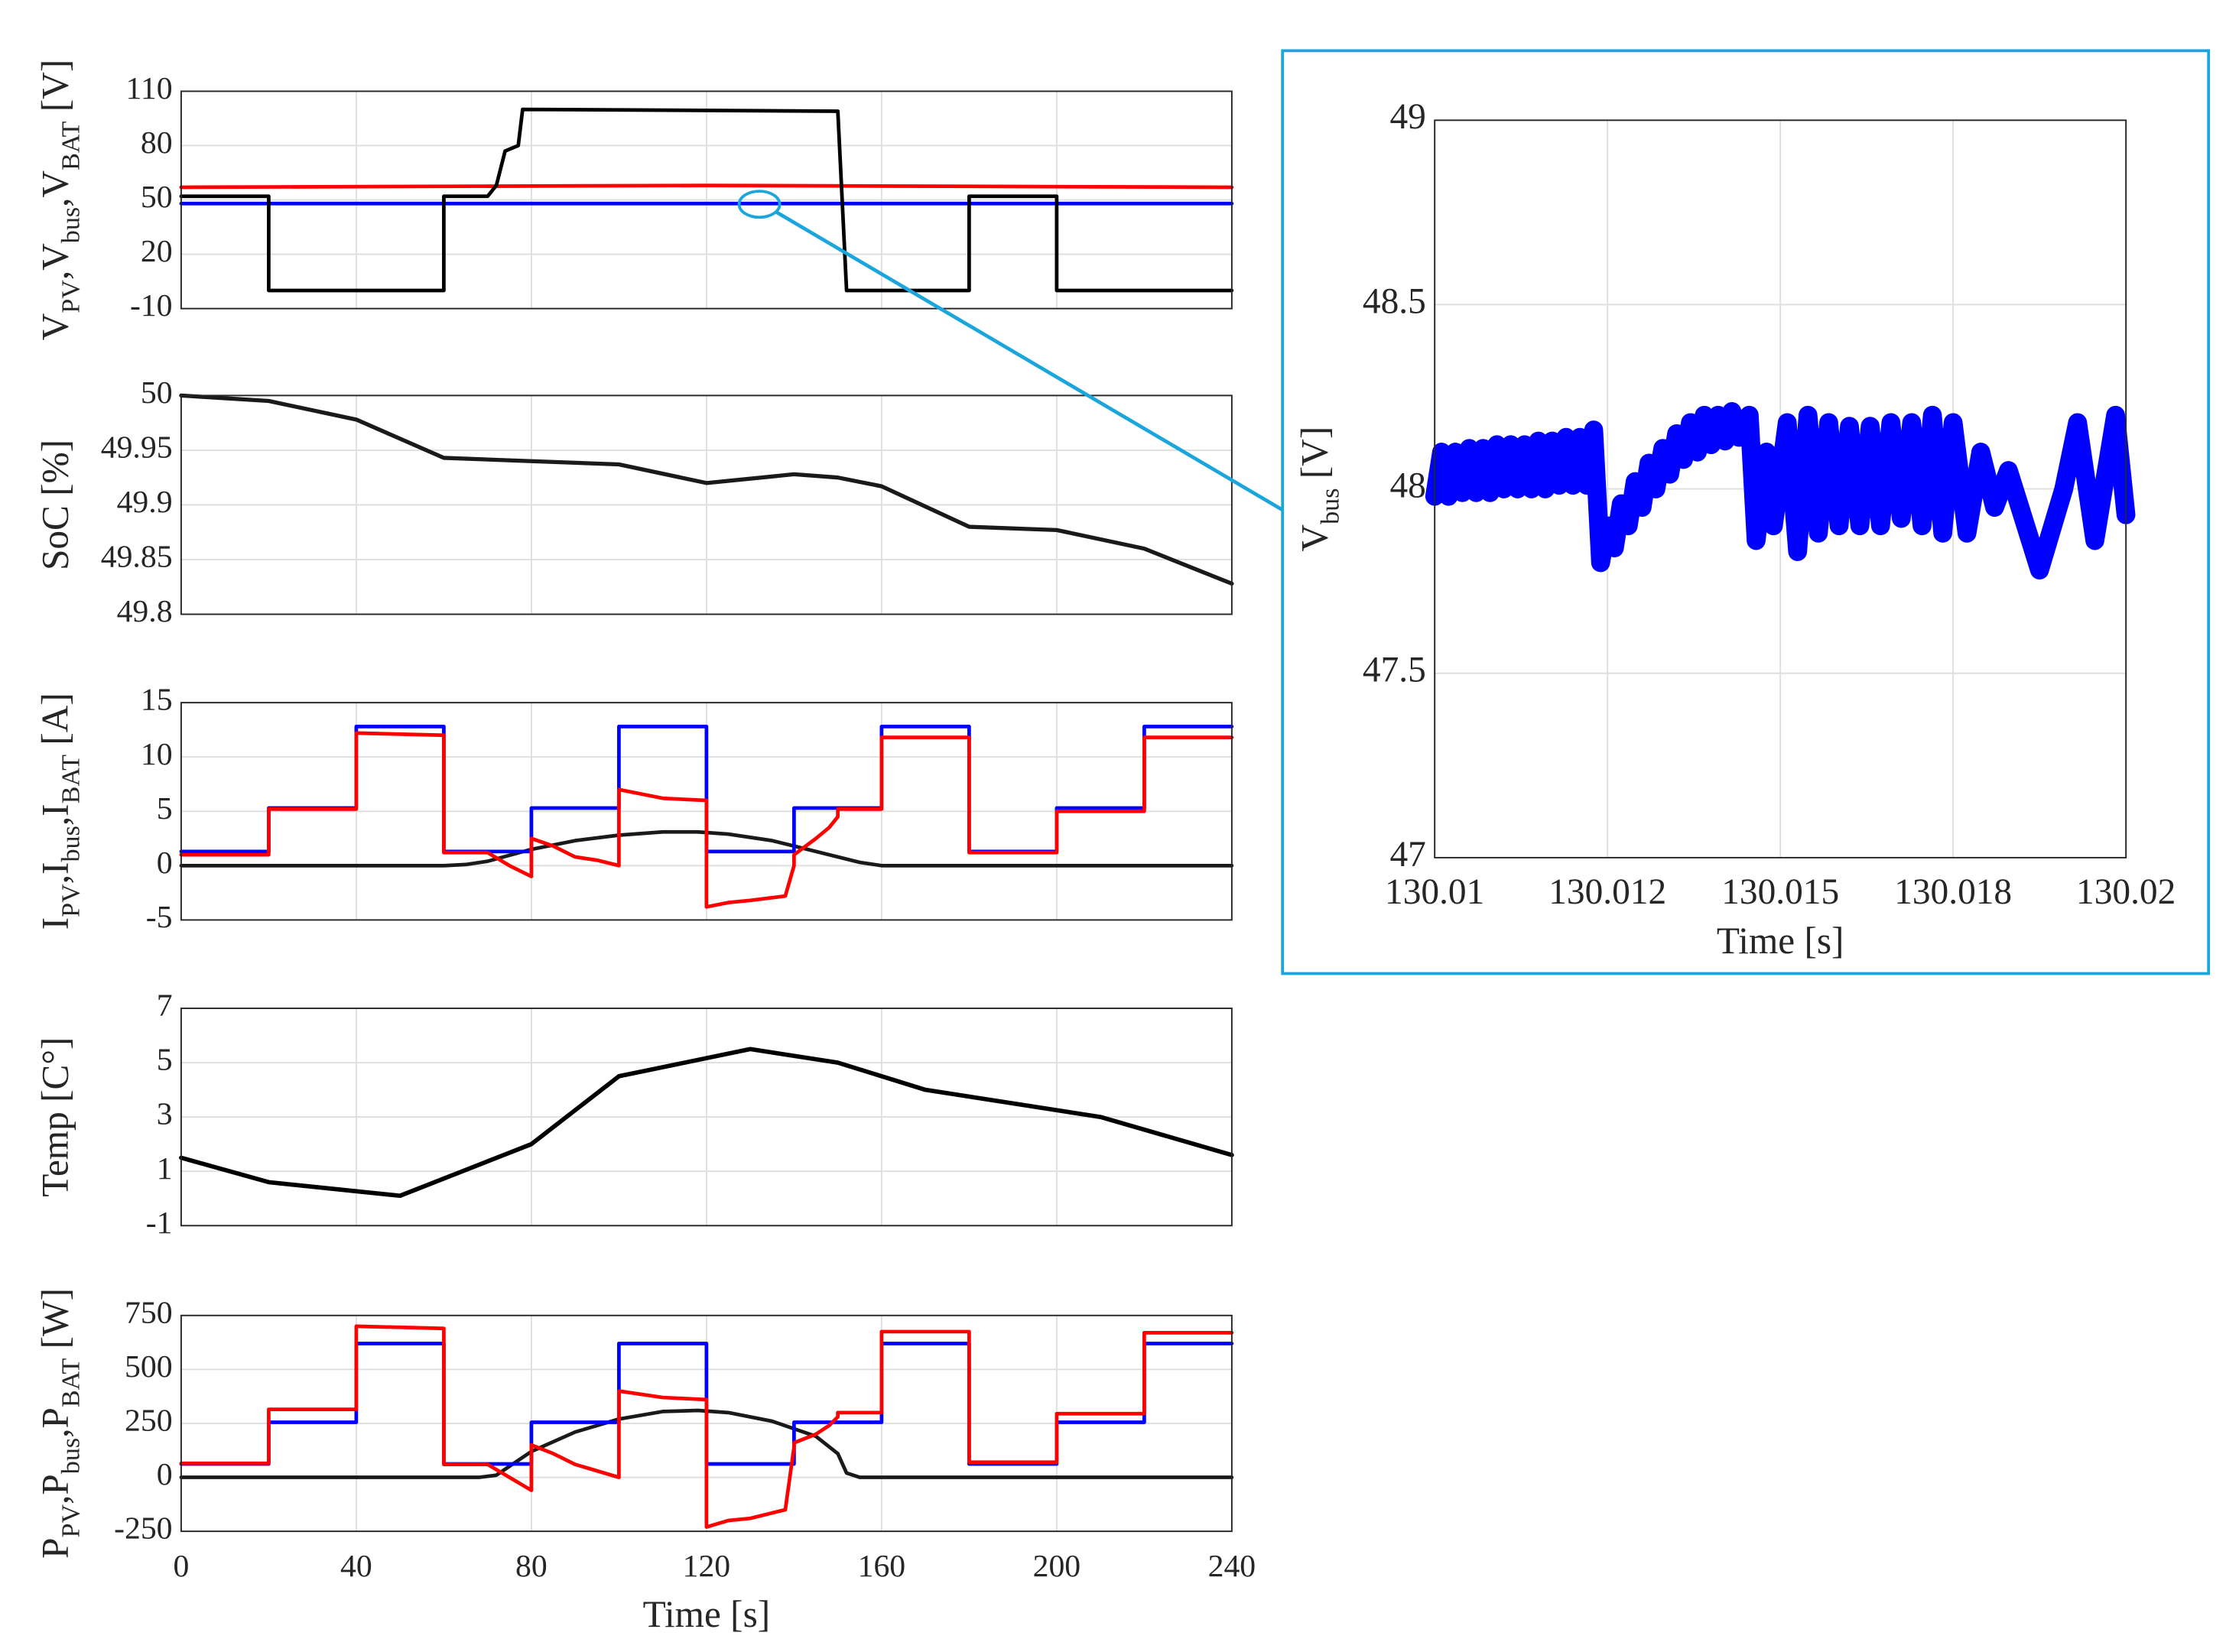 The image size is (2239, 1652). What do you see at coordinates (882, 1566) in the screenshot?
I see `x-tick-label: 160` at bounding box center [882, 1566].